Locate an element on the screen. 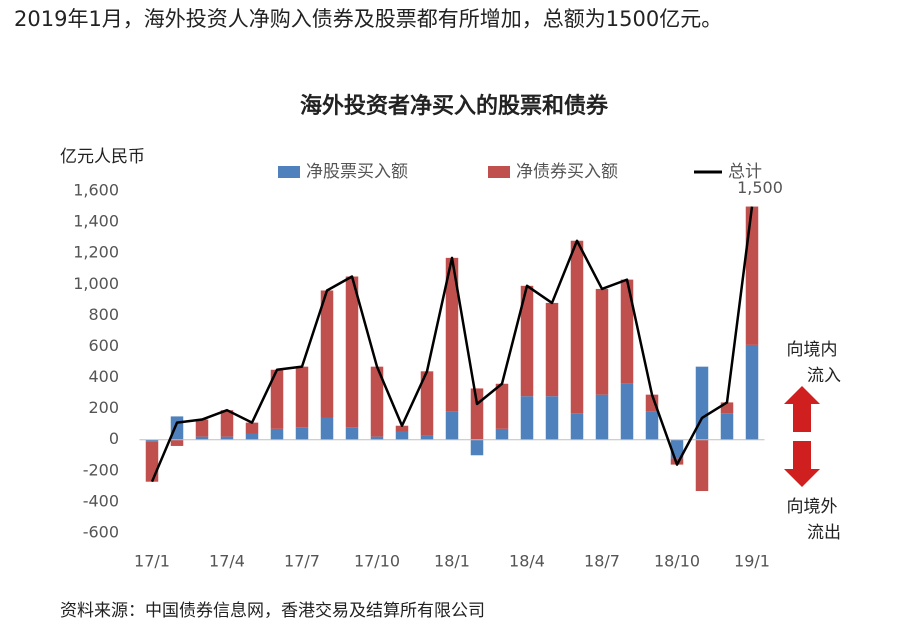 This screenshot has width=909, height=639. chart-title: 海外投资者净买入的股票和债券 is located at coordinates (454, 106).